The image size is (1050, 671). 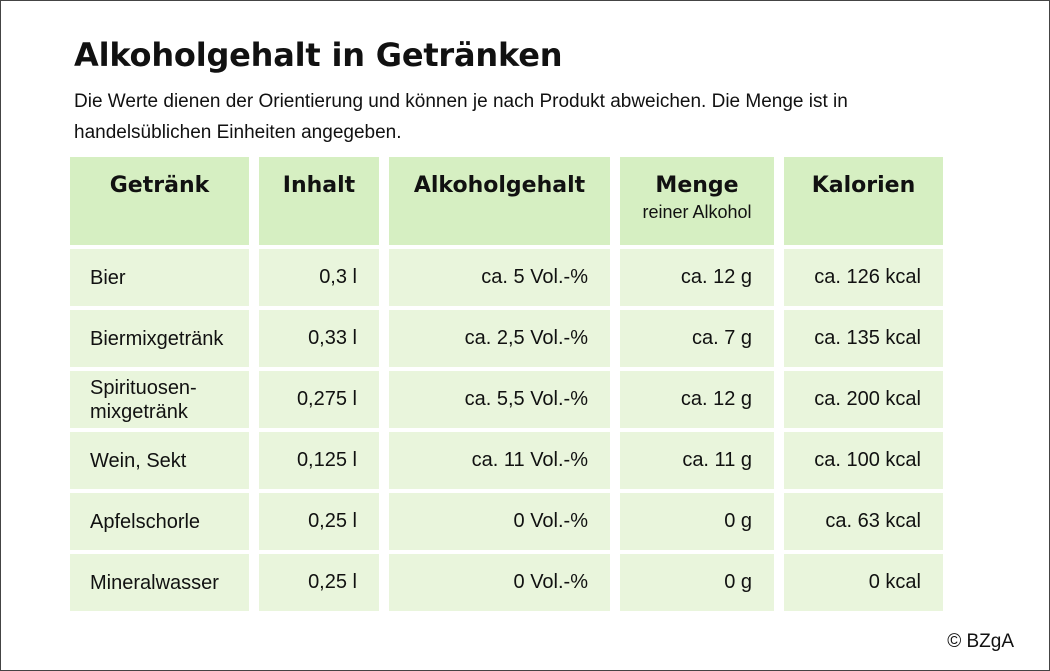 I want to click on cell-kalorien: ca. 200 kcal, so click(x=863, y=399).